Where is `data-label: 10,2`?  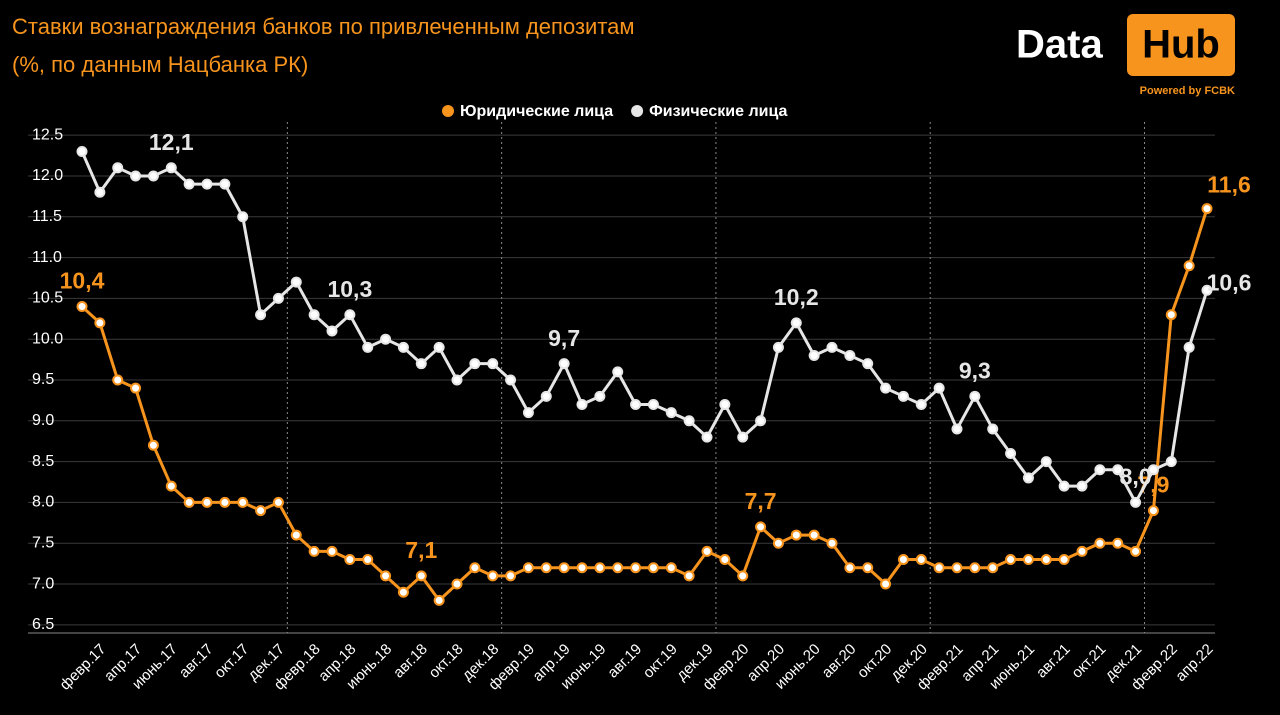
data-label: 10,2 is located at coordinates (796, 297).